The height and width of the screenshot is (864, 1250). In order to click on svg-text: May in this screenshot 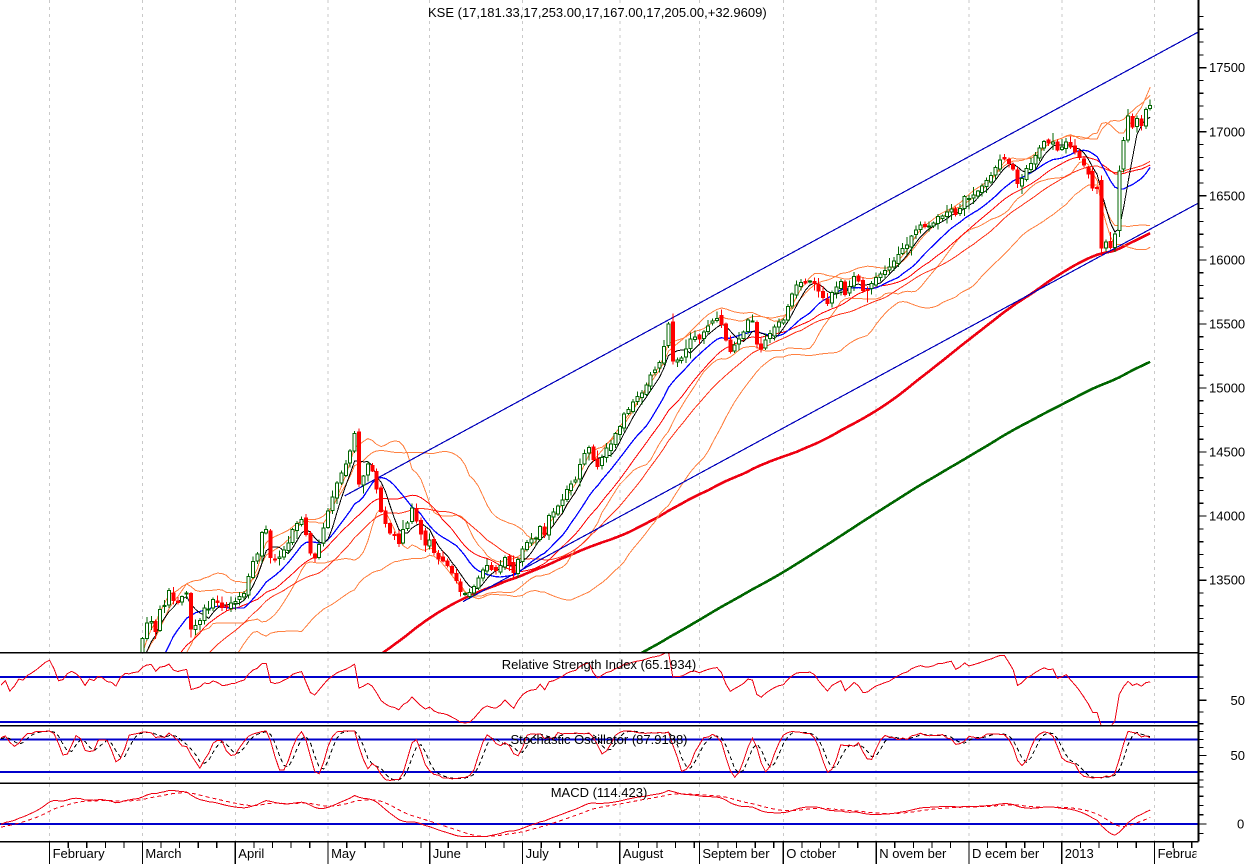, I will do `click(343, 853)`.